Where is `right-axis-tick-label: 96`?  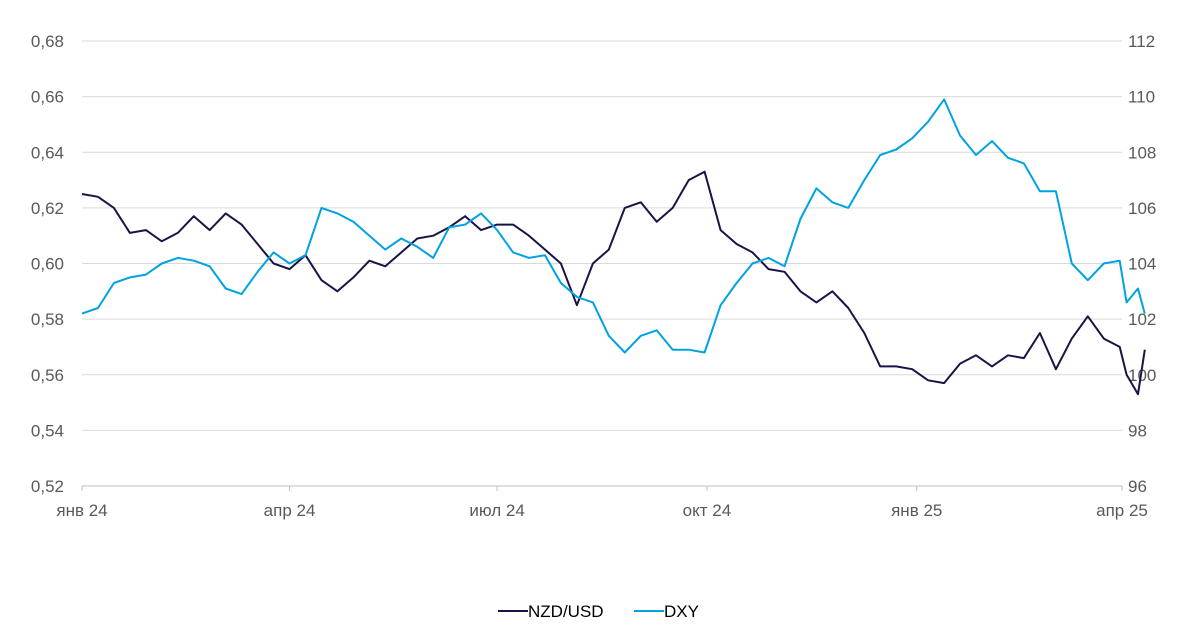 right-axis-tick-label: 96 is located at coordinates (1137, 486).